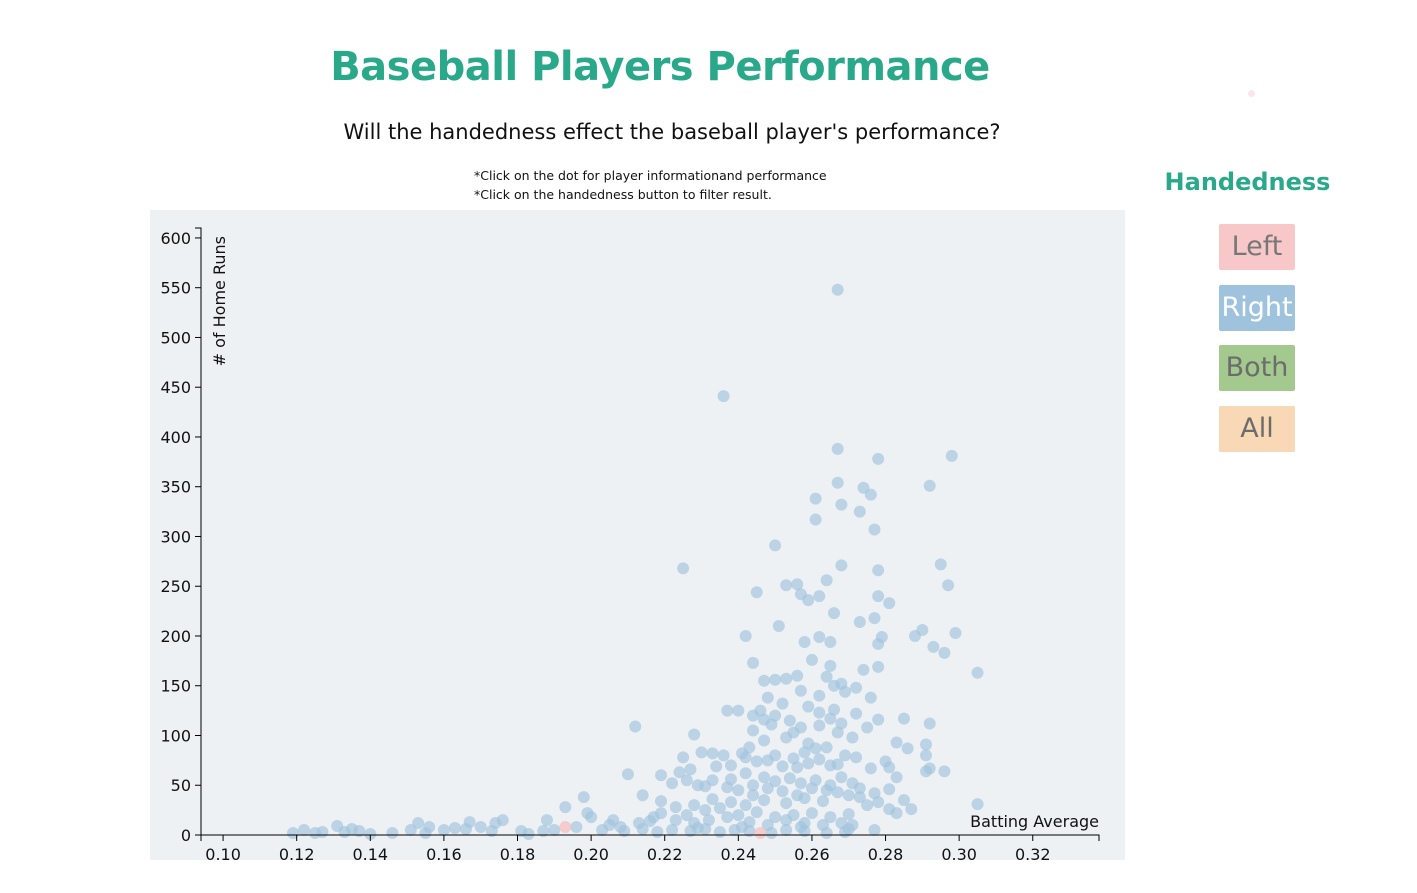 The image size is (1417, 893). I want to click on filter-left-button: Left, so click(1257, 247).